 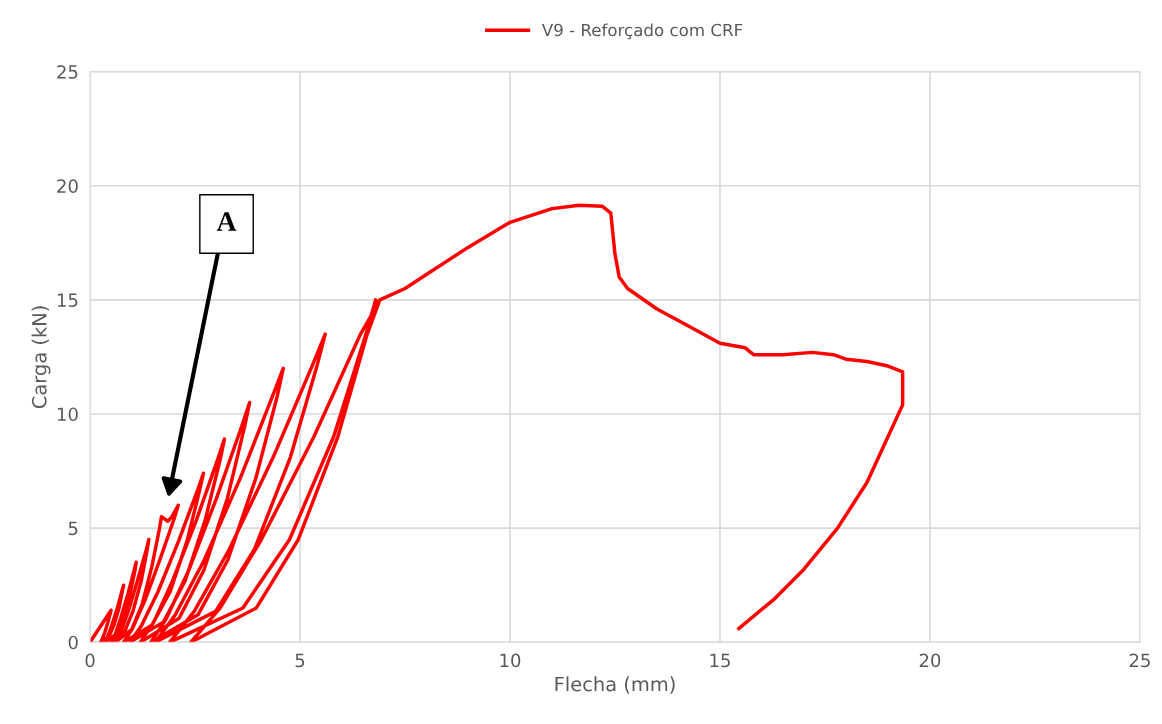 I want to click on y-tick-label: 15, so click(x=67, y=300).